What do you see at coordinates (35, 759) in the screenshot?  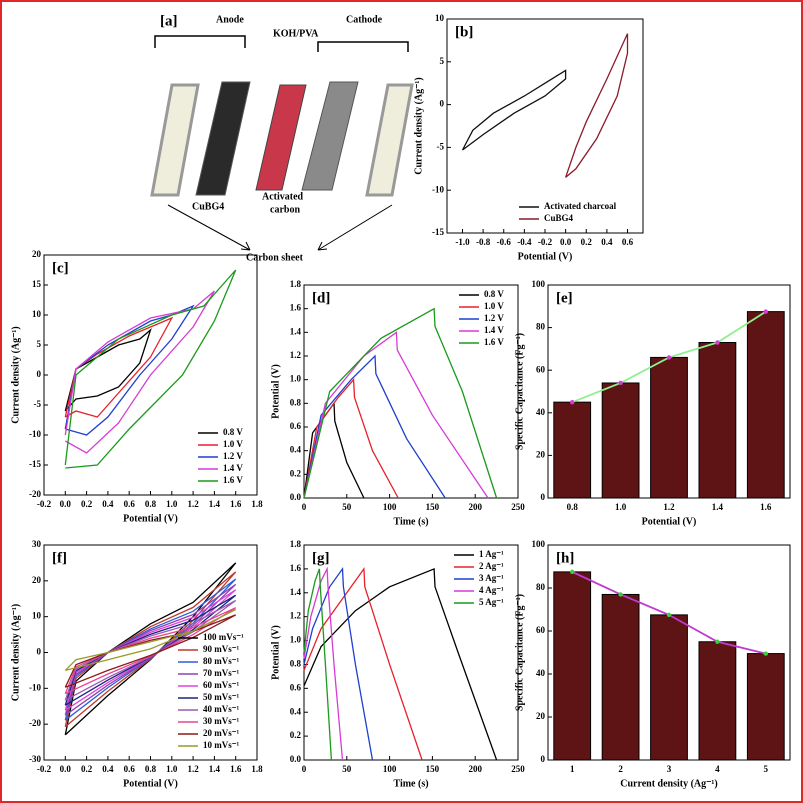 I see `y-tick-label: -30` at bounding box center [35, 759].